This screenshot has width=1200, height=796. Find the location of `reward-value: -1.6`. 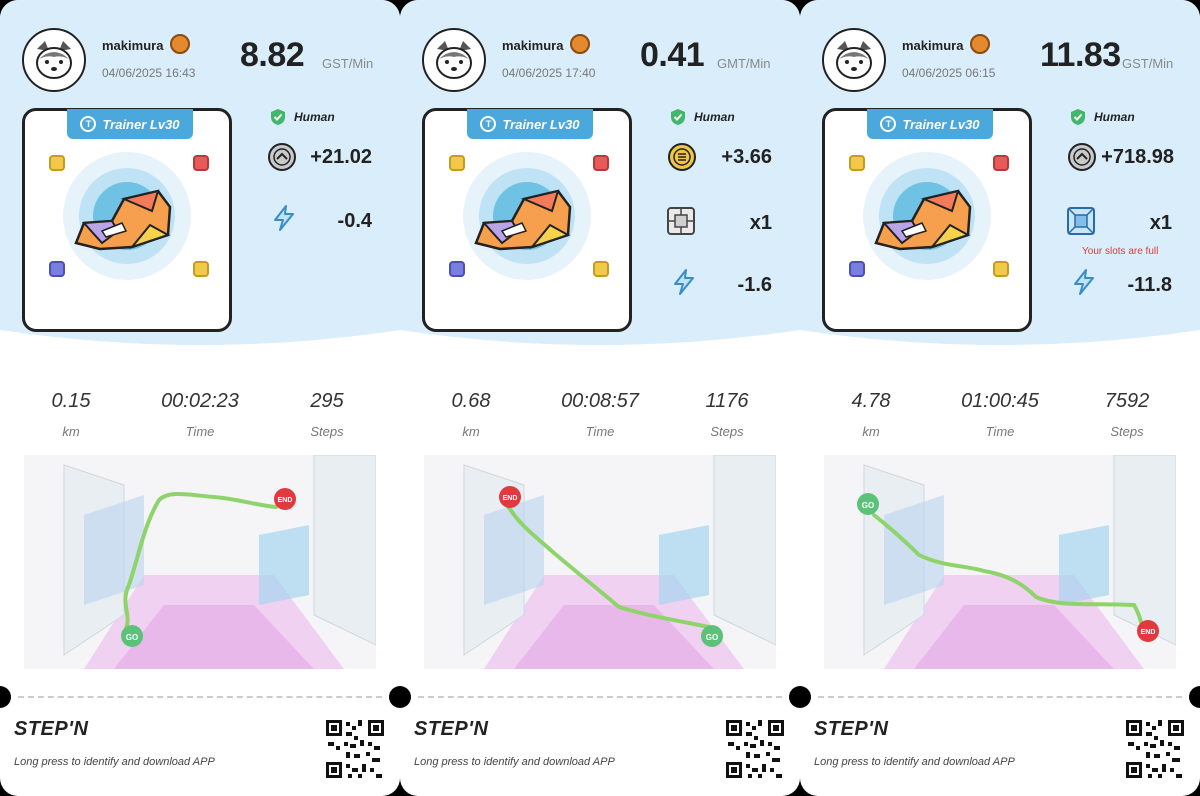

reward-value: -1.6 is located at coordinates (754, 285).